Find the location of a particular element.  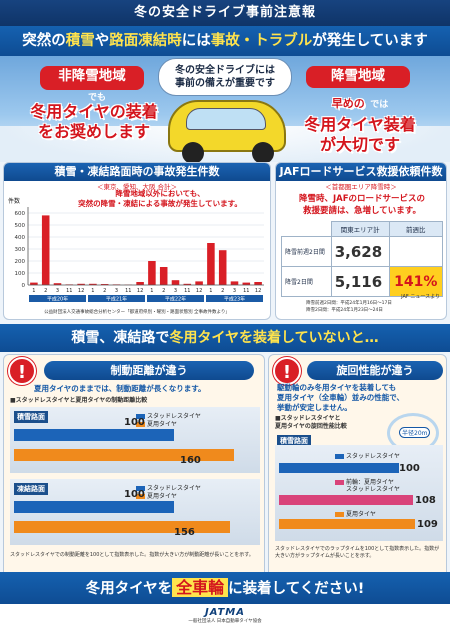

accident-note-line: 突然の降雪・凍結による事故が発生しています。 is located at coordinates (160, 203).